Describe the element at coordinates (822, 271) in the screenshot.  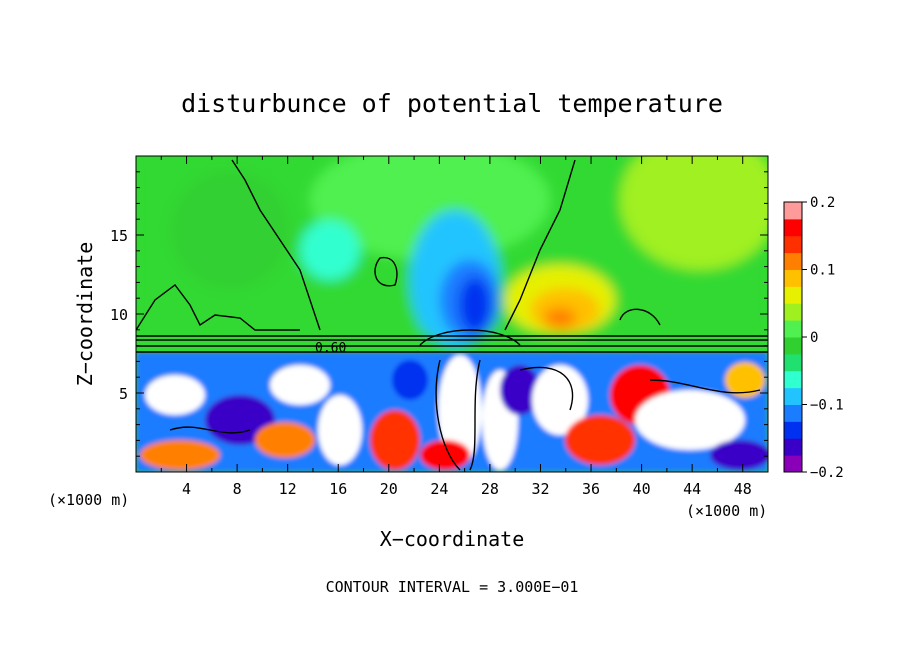
I see `colorbar-tick-label: 0.1` at that location.